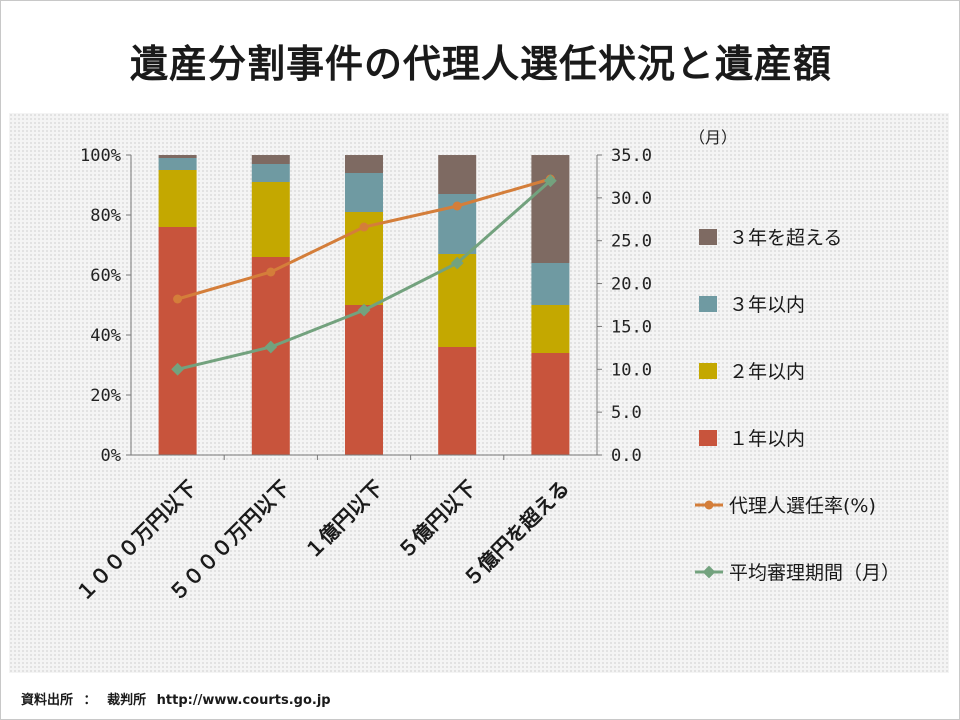  Describe the element at coordinates (105, 216) in the screenshot. I see `left-tick-label: 80%` at that location.